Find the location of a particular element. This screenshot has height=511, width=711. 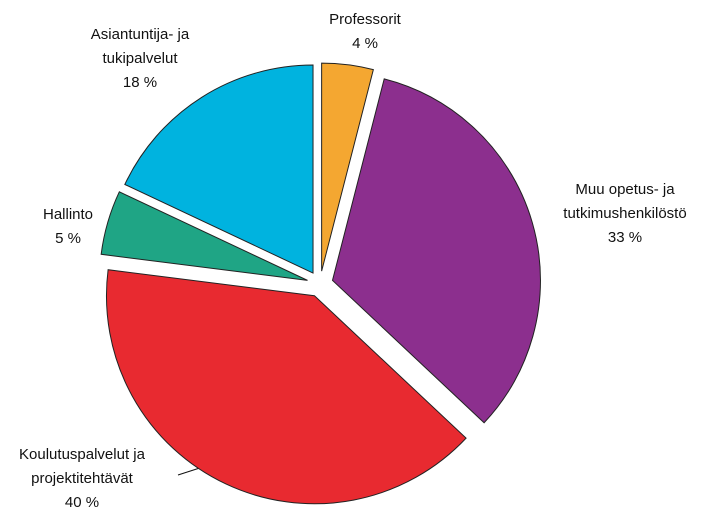

slice-label: Asiantuntija- ja tukipalvelut is located at coordinates (140, 46).